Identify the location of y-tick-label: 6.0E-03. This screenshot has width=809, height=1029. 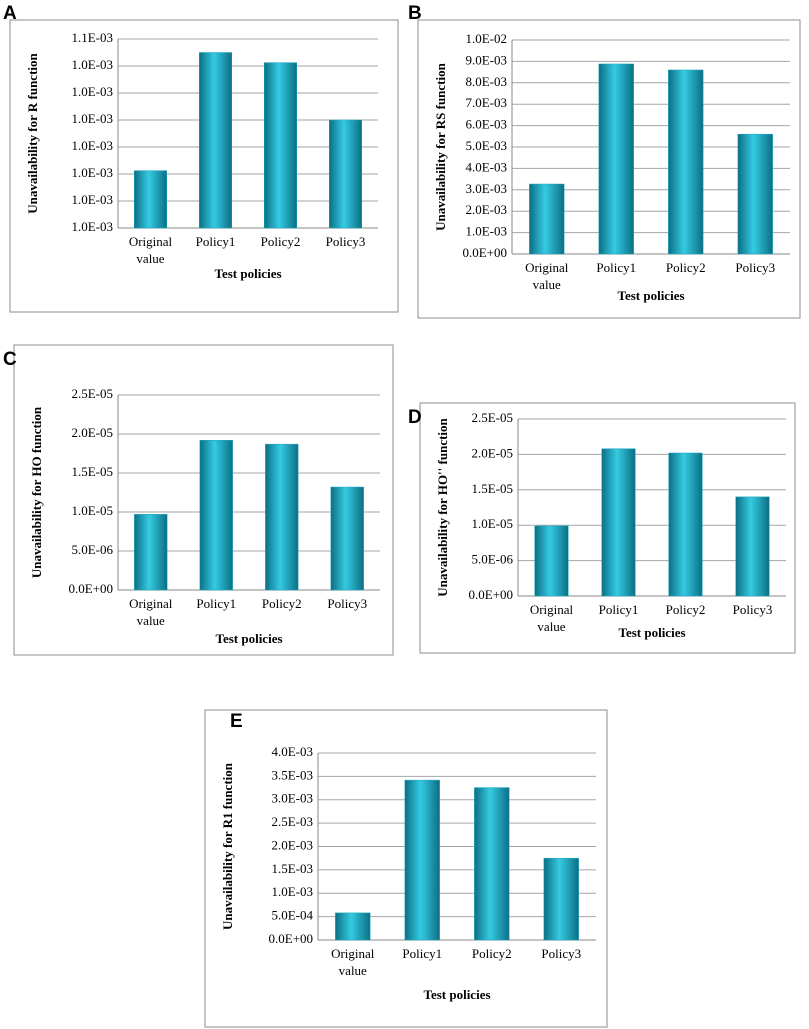
(486, 124).